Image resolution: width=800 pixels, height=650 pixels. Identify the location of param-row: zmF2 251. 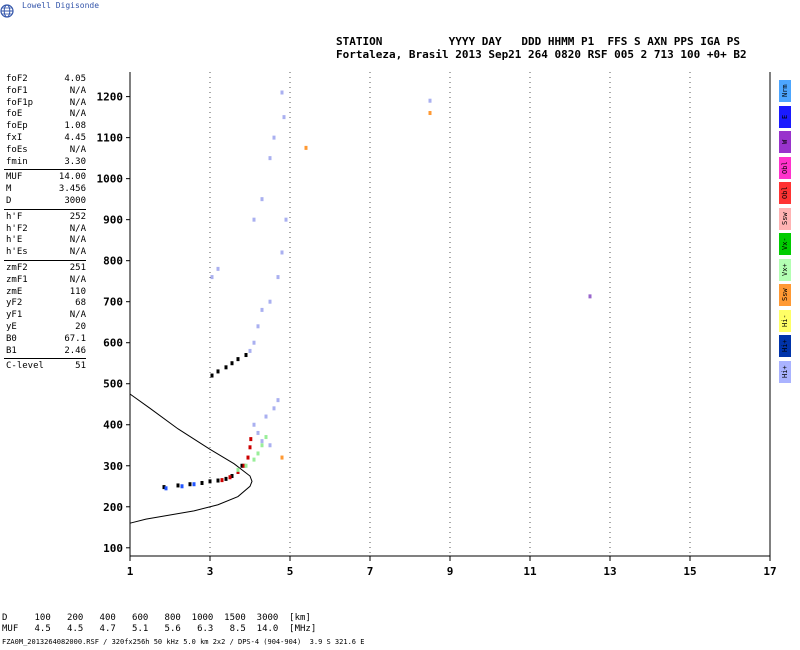
(46, 269).